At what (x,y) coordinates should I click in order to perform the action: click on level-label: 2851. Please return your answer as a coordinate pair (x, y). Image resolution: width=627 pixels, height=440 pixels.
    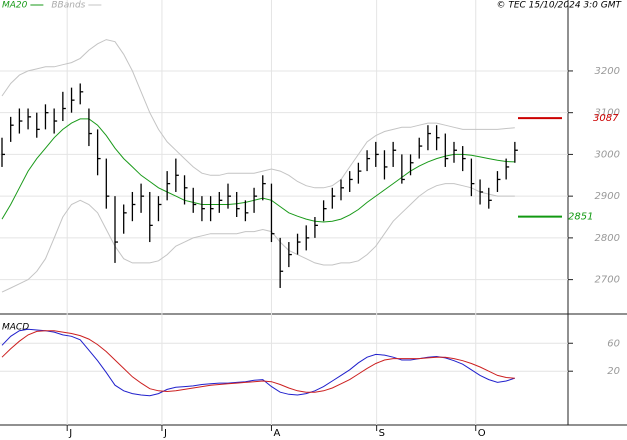
    Looking at the image, I should click on (580, 217).